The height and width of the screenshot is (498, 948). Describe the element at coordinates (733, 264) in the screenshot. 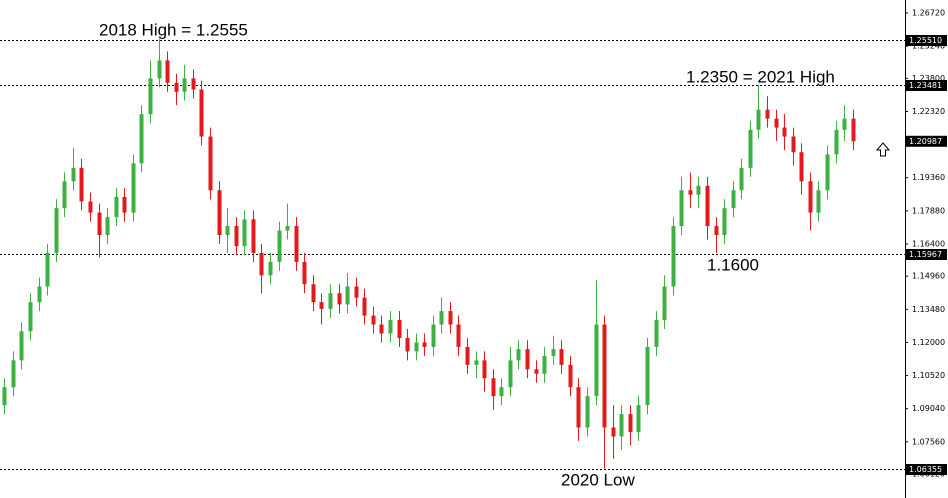

I see `annotation: 1.1600` at that location.